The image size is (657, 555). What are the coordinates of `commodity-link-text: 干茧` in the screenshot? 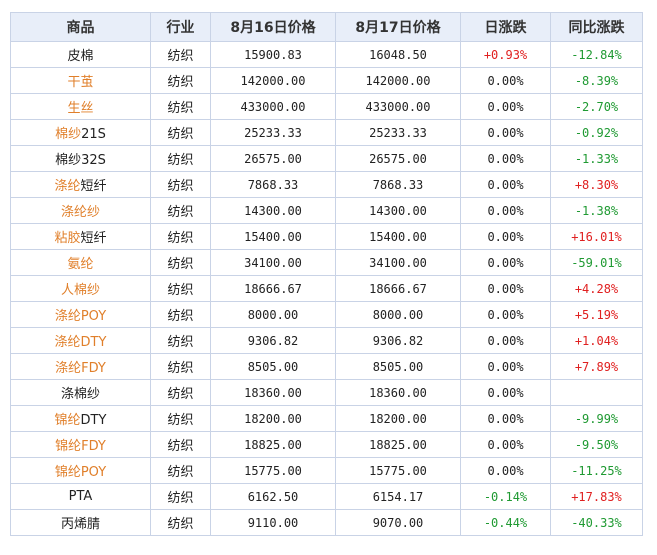 It's located at (80, 82).